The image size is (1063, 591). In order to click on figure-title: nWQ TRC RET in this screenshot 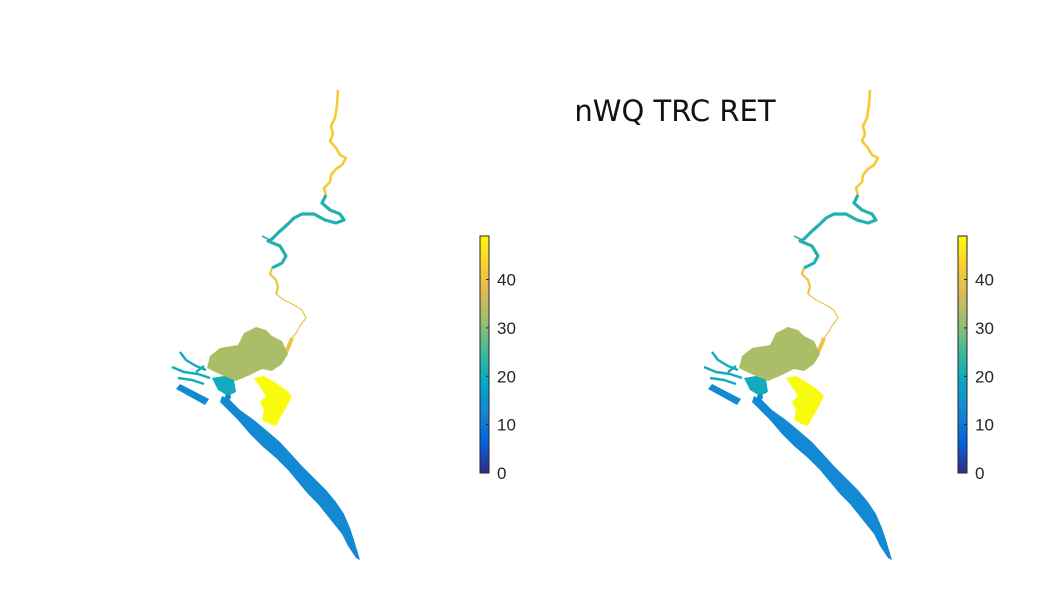, I will do `click(675, 111)`.